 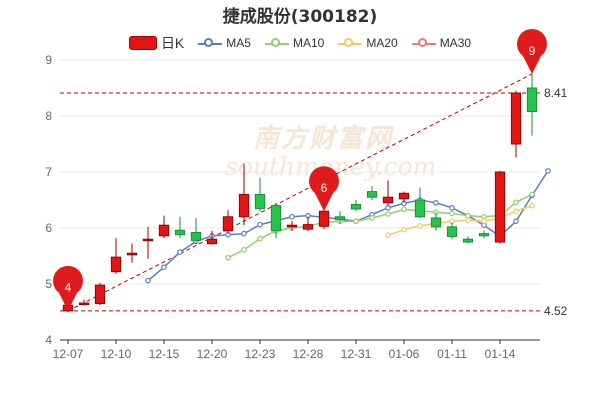 What do you see at coordinates (68, 354) in the screenshot?
I see `x-tick-label: 12-07` at bounding box center [68, 354].